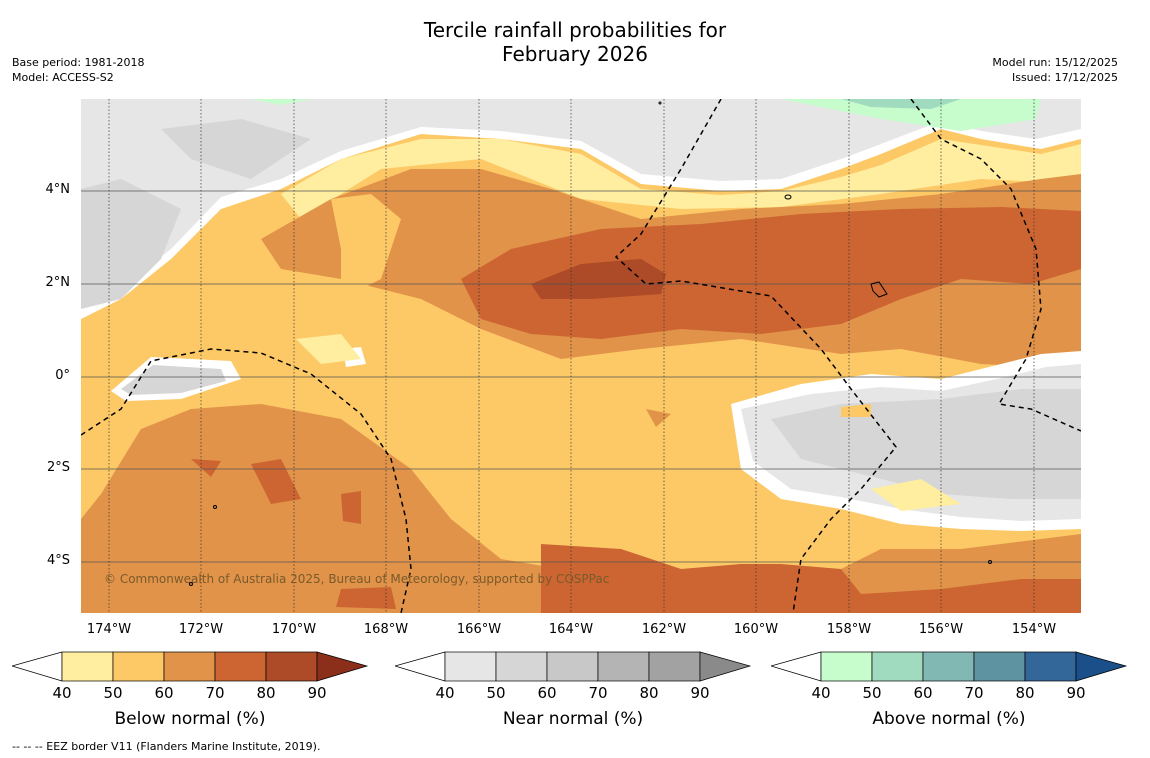 This screenshot has height=758, width=1150. Describe the element at coordinates (496, 693) in the screenshot. I see `cbar-near-tick-50: 50` at that location.